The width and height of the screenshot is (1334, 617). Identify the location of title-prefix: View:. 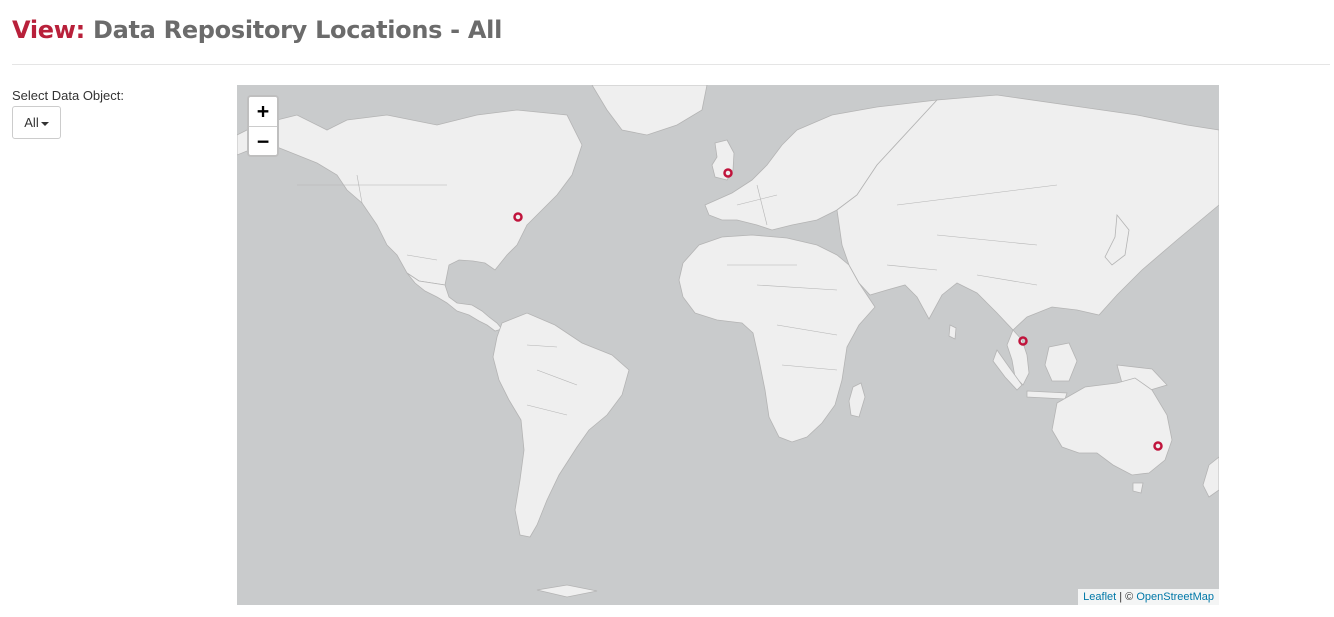
(48, 30).